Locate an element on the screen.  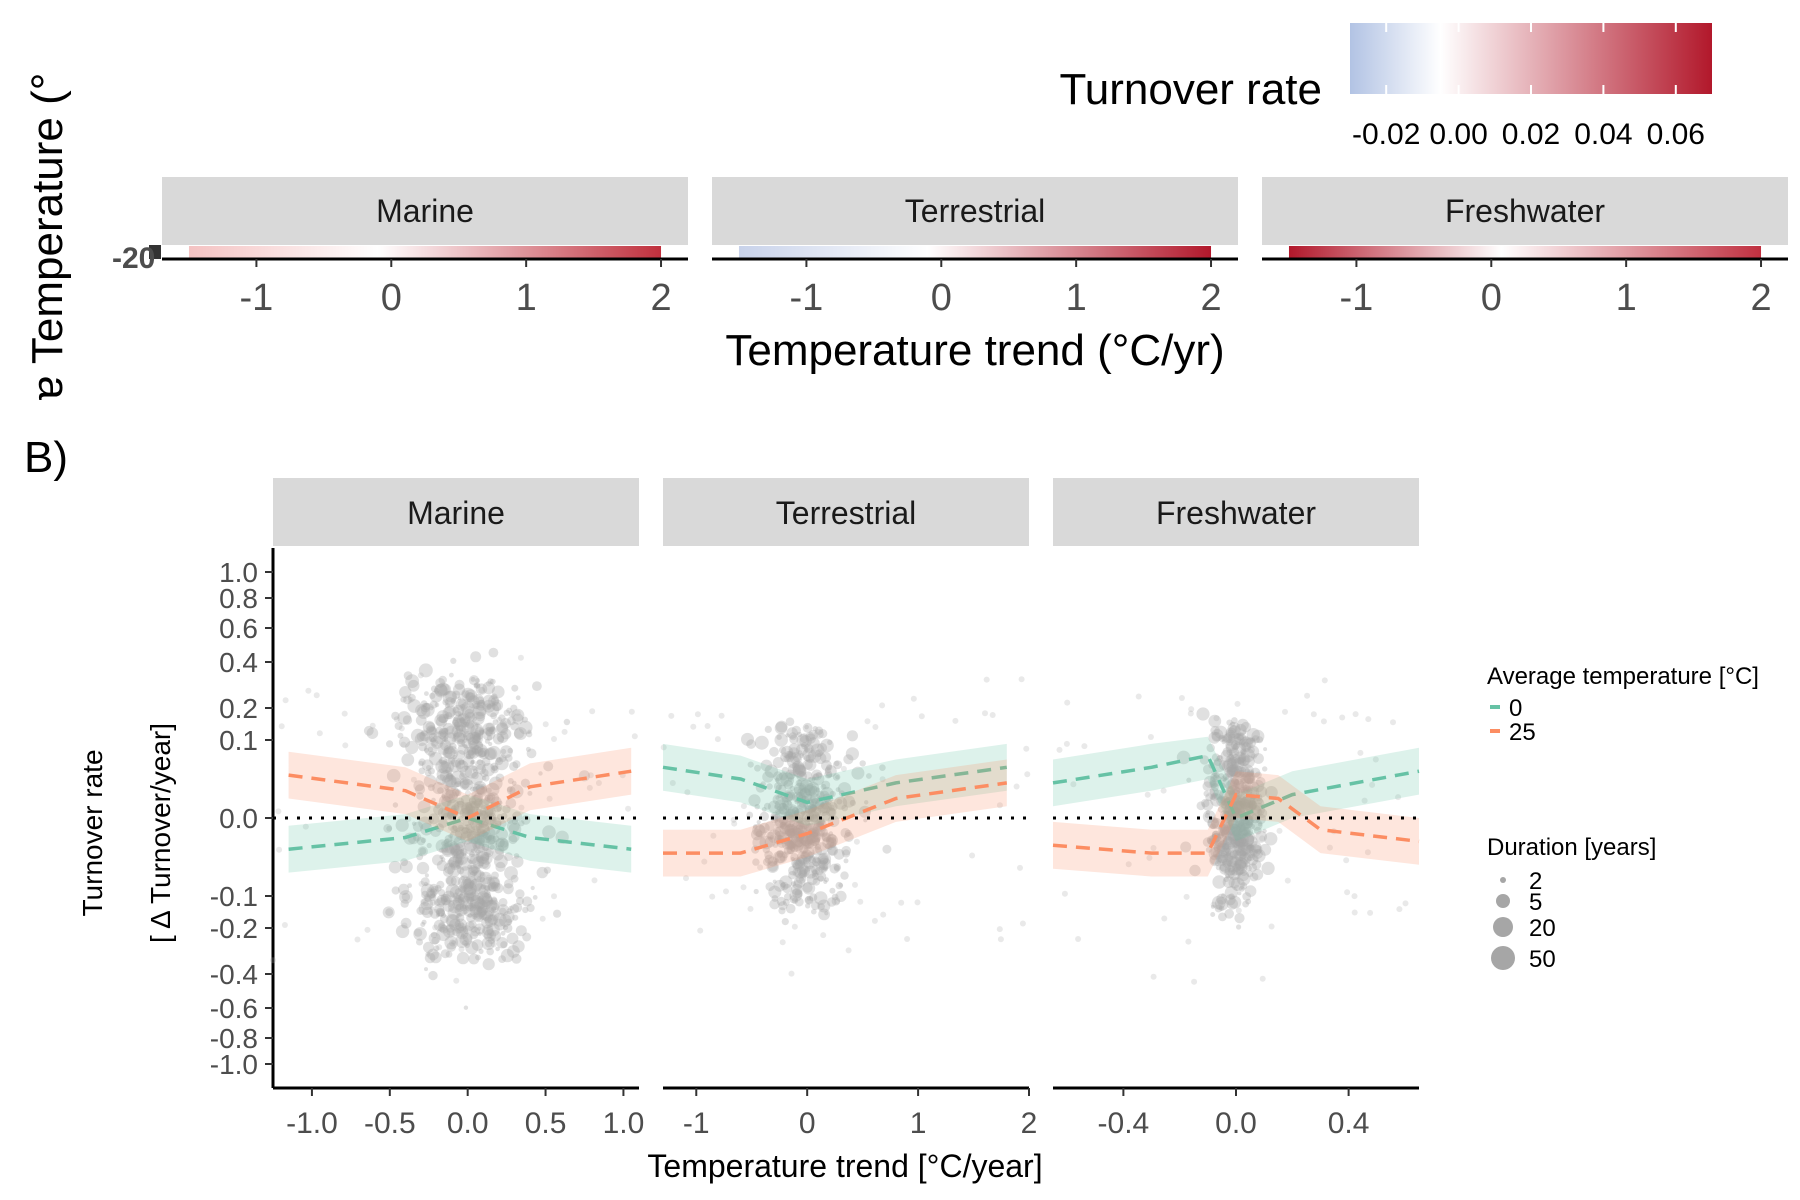
x-tick-label: -0.5 is located at coordinates (390, 1123).